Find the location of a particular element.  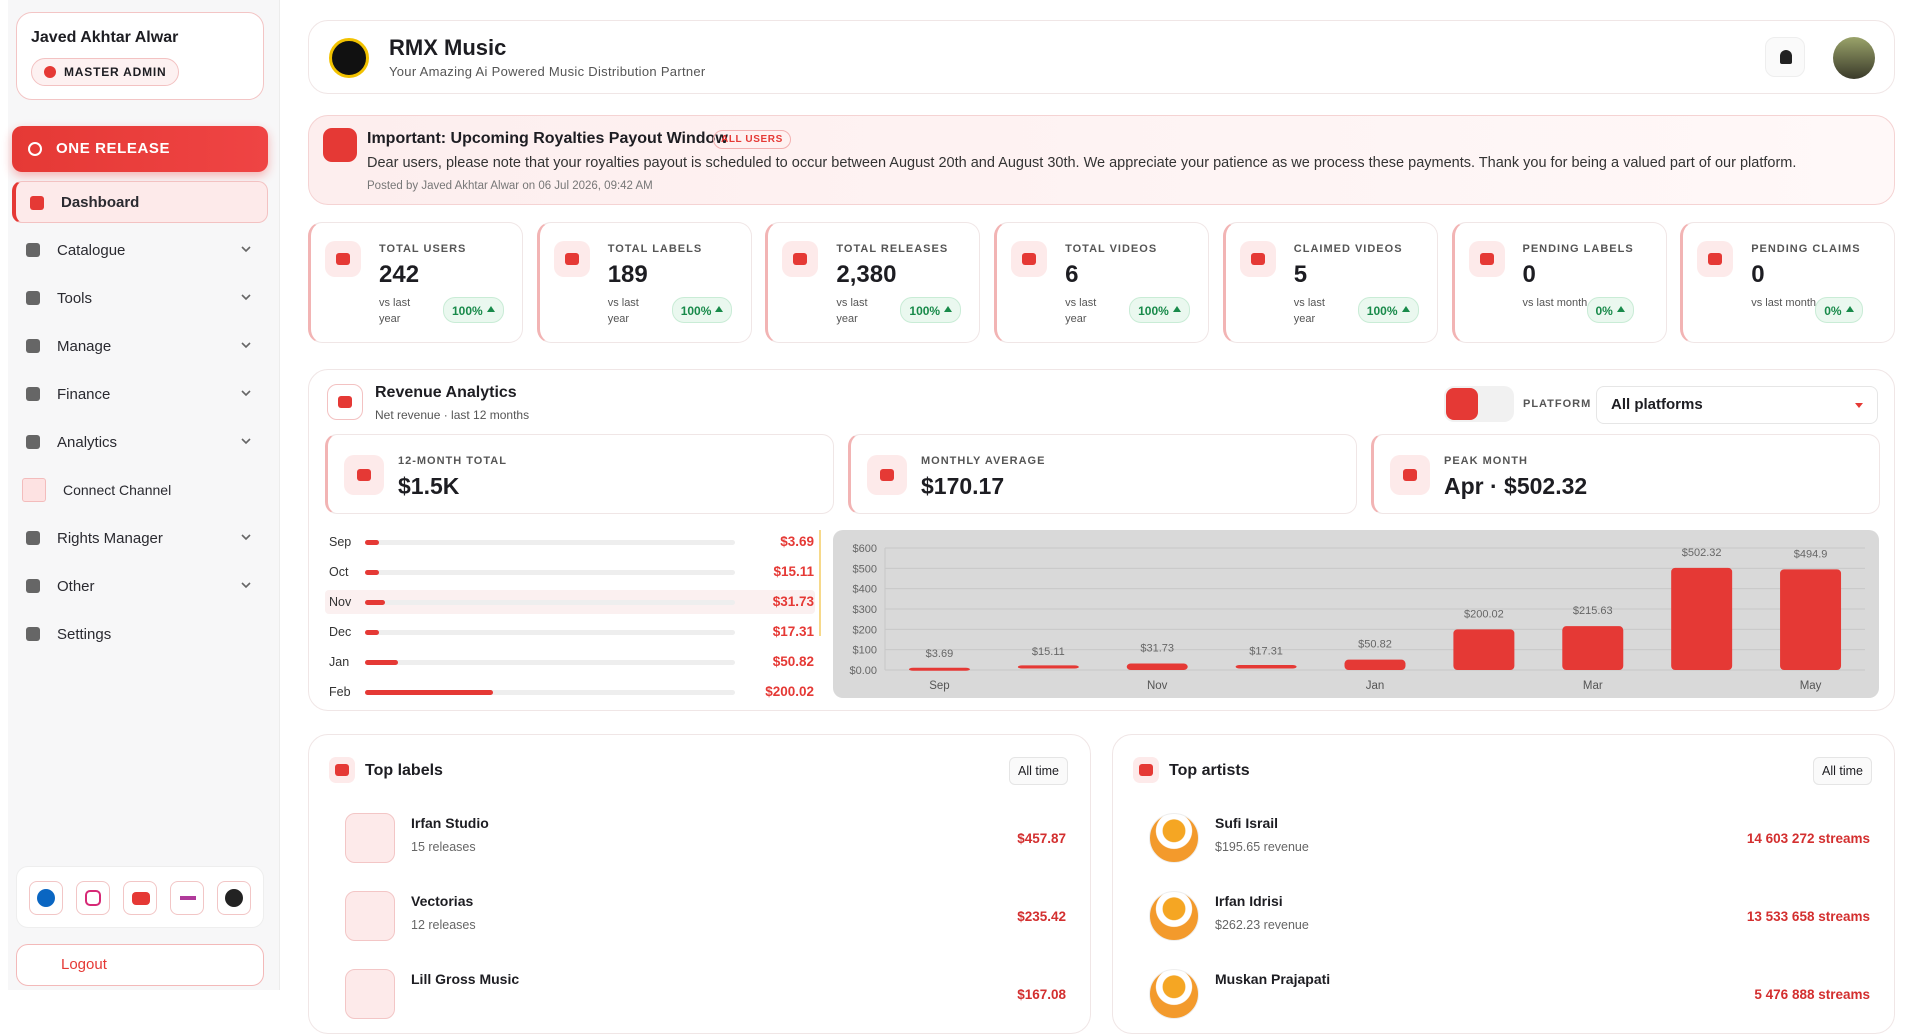

logout-button: Logout is located at coordinates (140, 965).